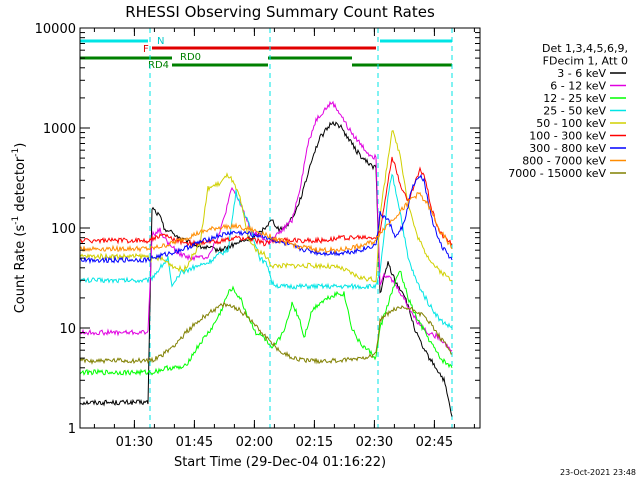  Describe the element at coordinates (567, 148) in the screenshot. I see `legend-entry-label: 300 - 800 keV` at that location.